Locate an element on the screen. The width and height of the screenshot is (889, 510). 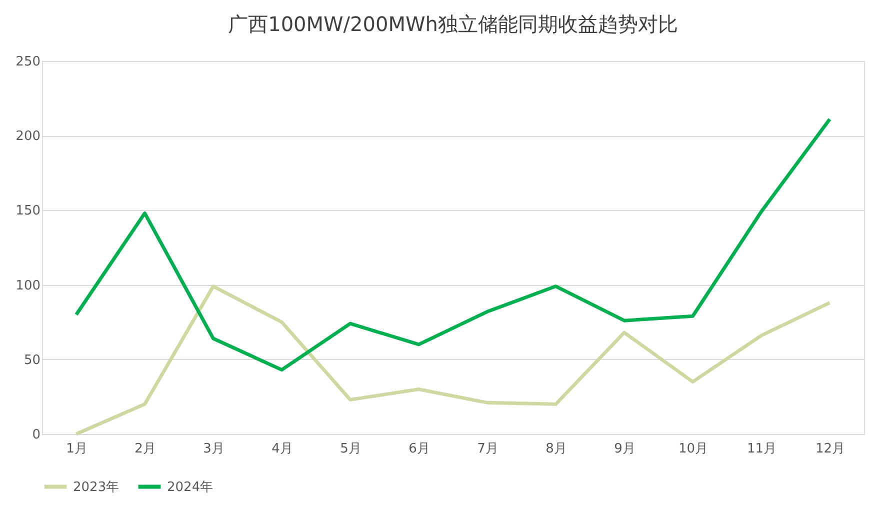
x-tick-label: 12月 is located at coordinates (830, 449).